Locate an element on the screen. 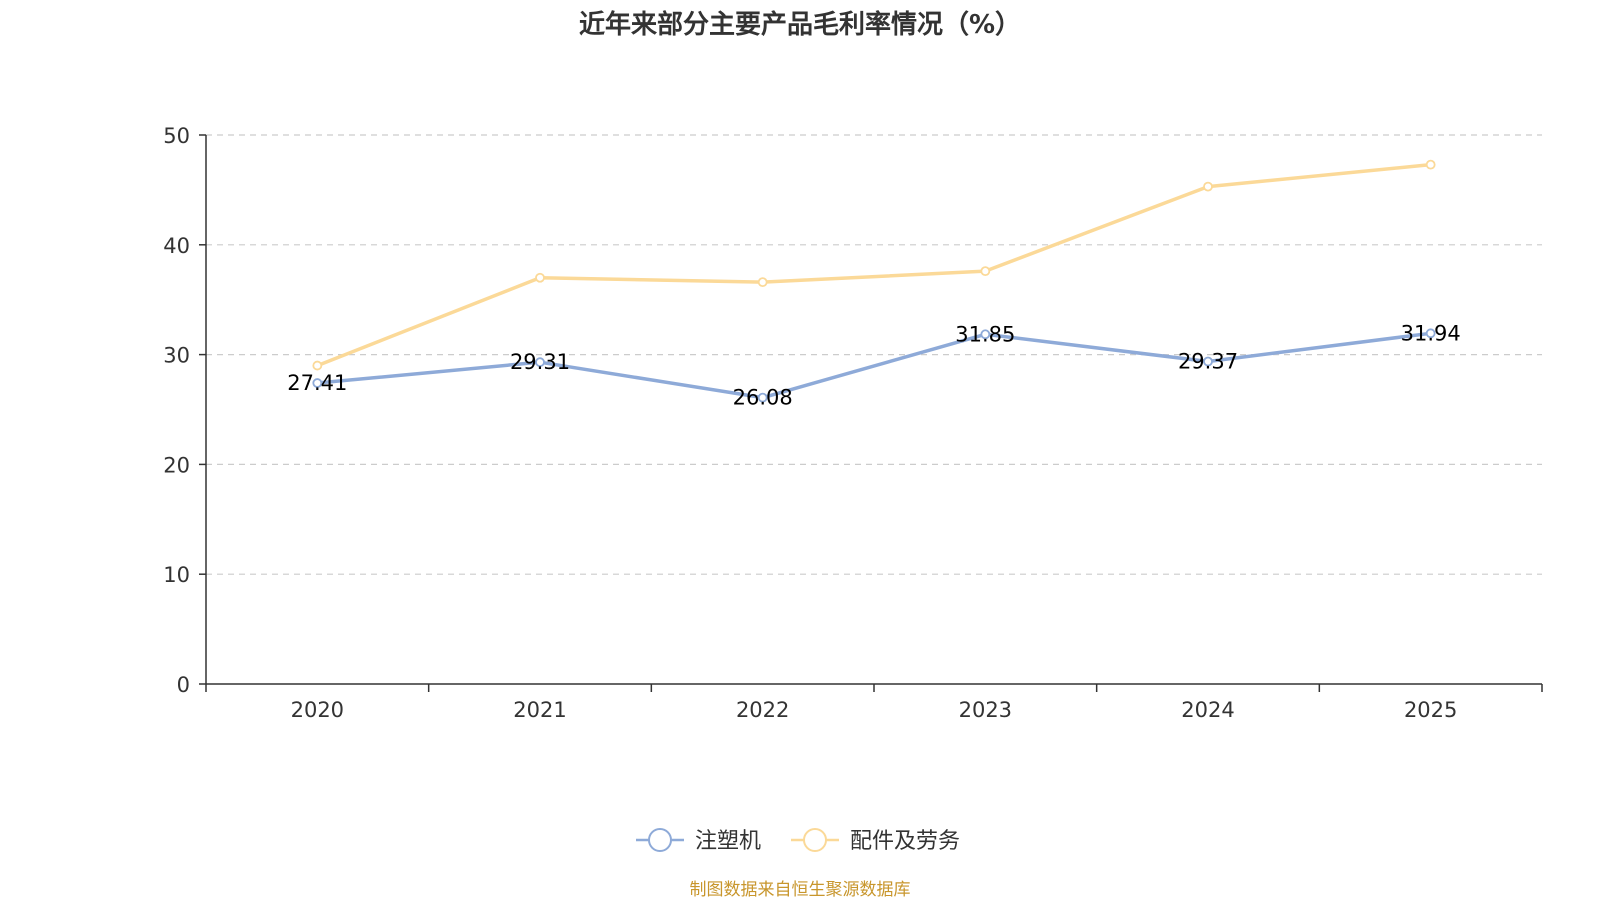 The height and width of the screenshot is (900, 1600). data-label: 26.08 is located at coordinates (763, 398).